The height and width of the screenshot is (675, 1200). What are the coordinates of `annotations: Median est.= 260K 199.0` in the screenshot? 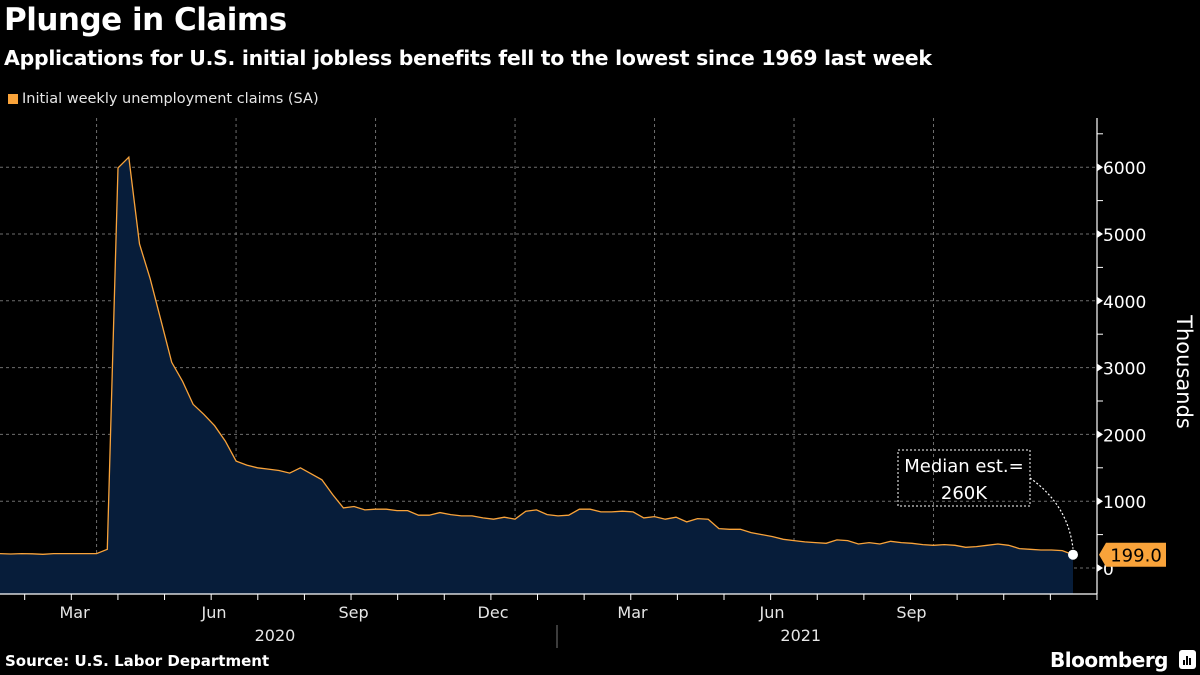 It's located at (1031, 508).